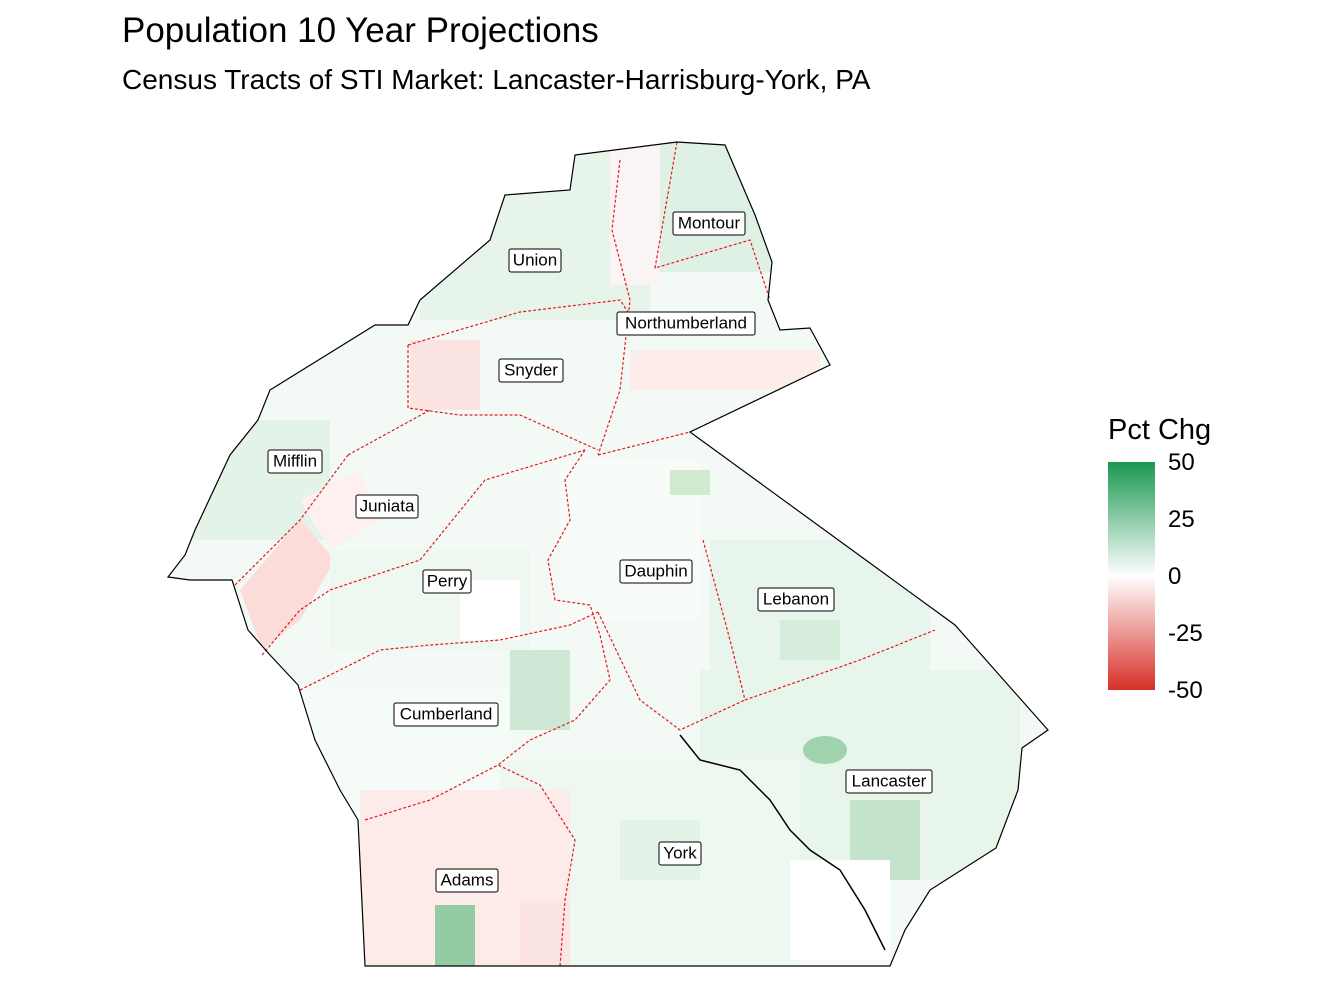  I want to click on county-label-york: York, so click(680, 853).